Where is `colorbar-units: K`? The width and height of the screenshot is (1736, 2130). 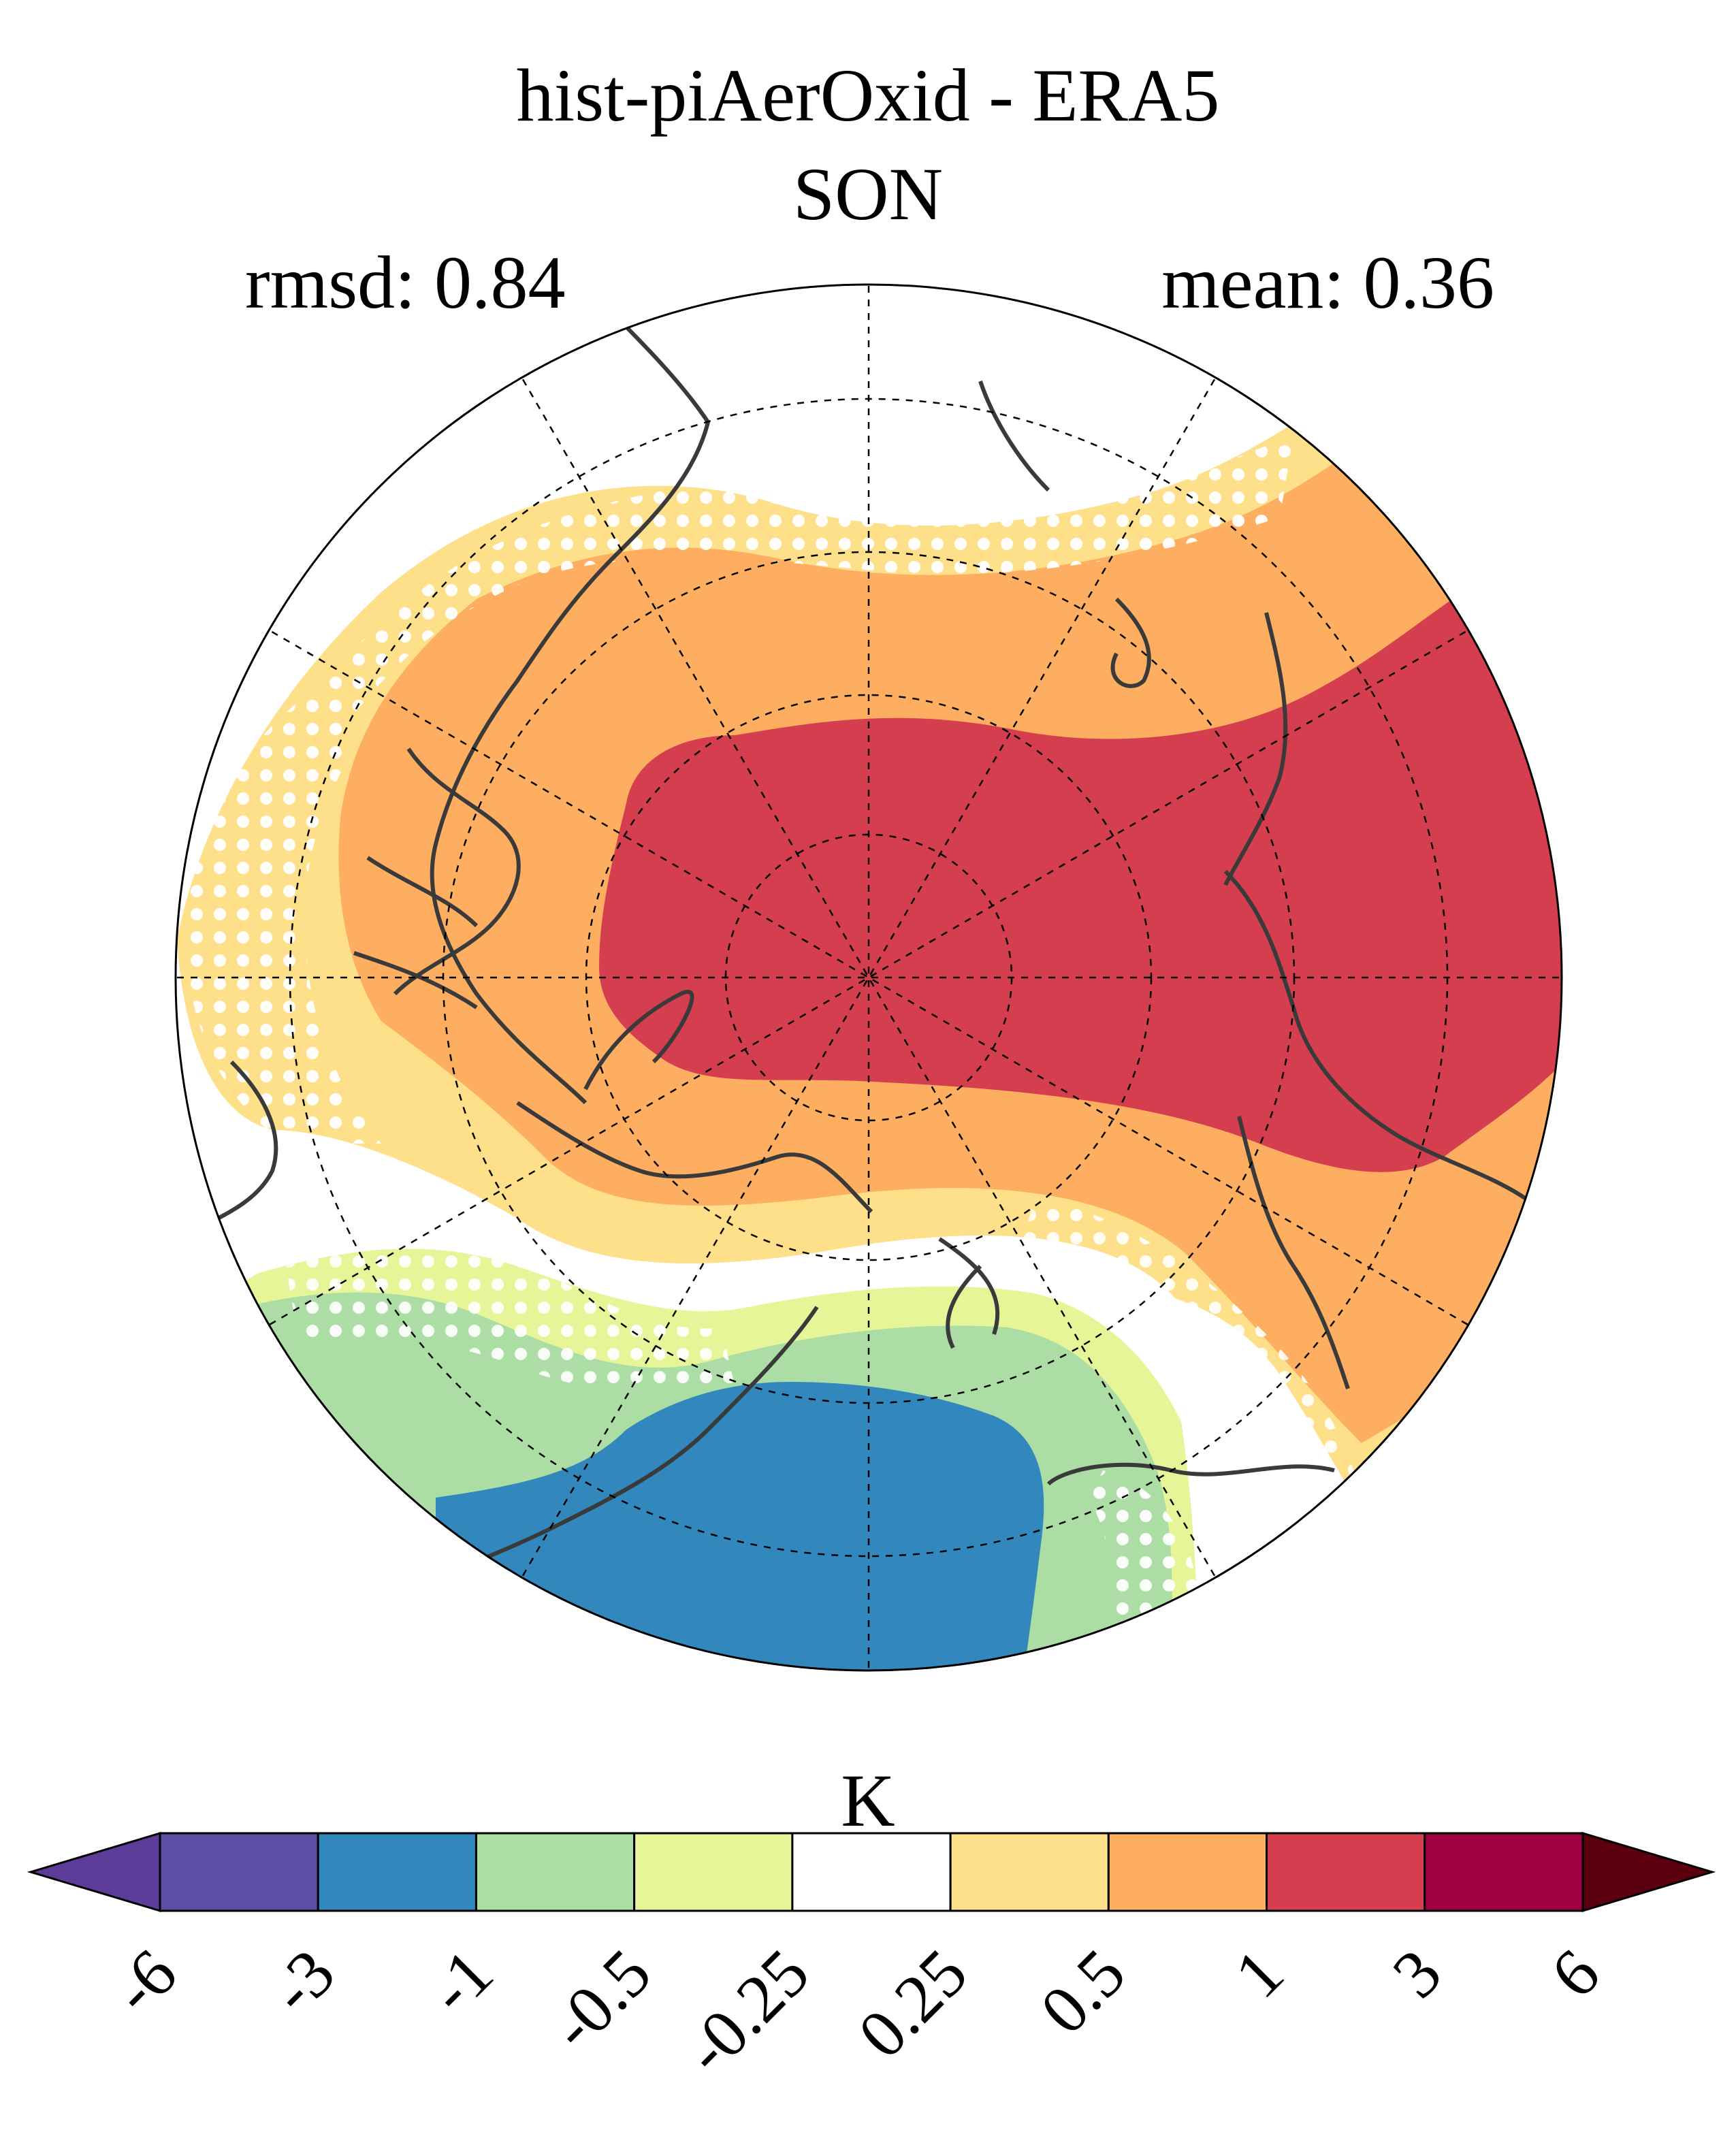
colorbar-units: K is located at coordinates (868, 1800).